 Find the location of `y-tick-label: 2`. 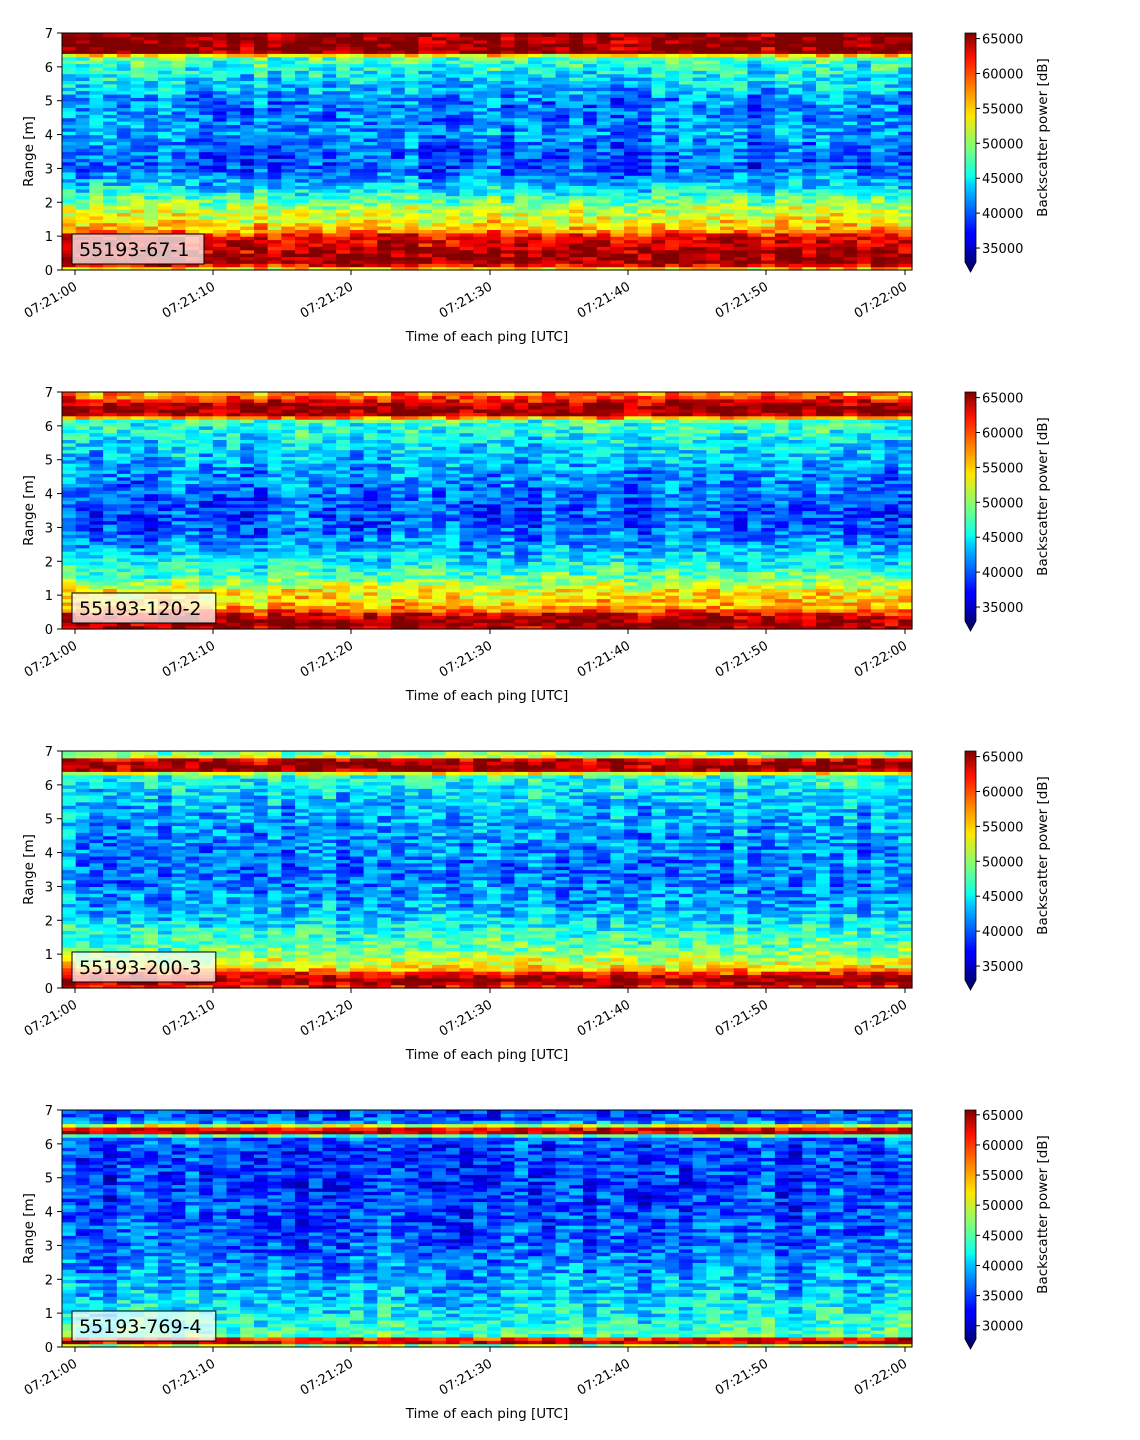

y-tick-label: 2 is located at coordinates (49, 203).